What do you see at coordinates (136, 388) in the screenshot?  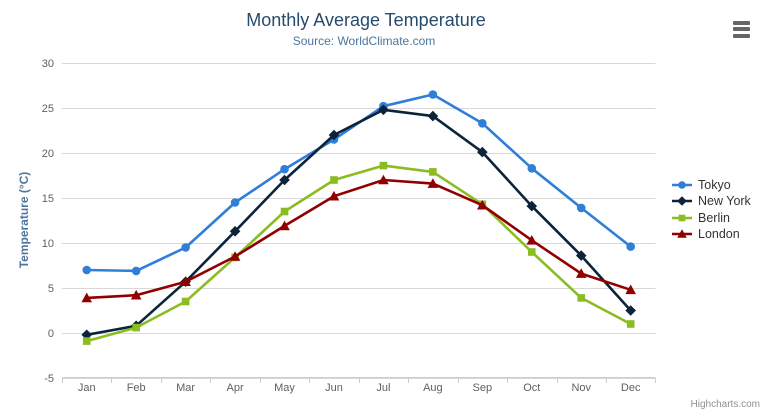 I see `x-axis-label: Feb` at bounding box center [136, 388].